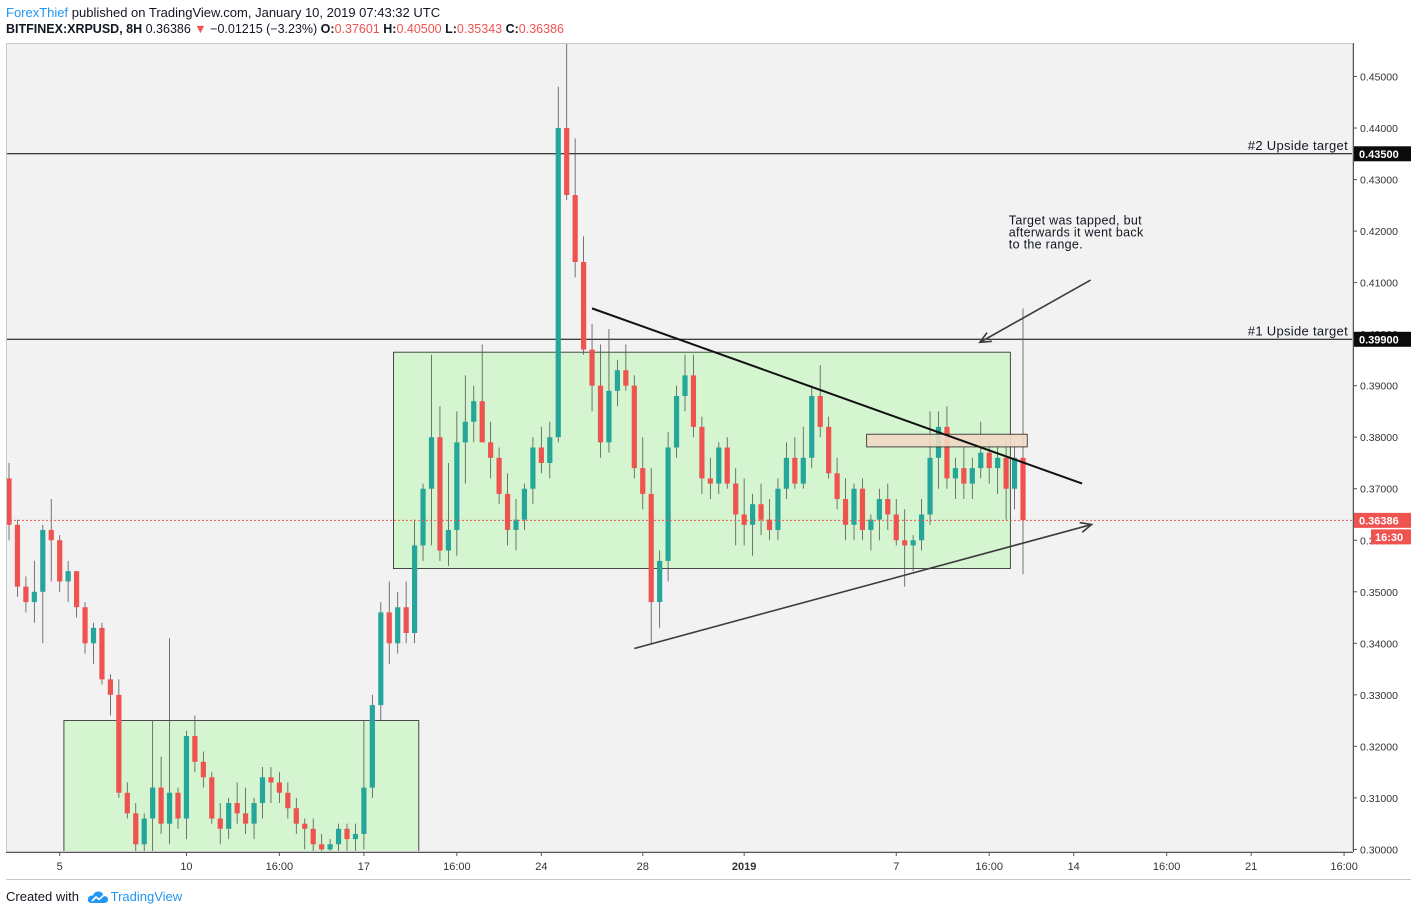  Describe the element at coordinates (643, 867) in the screenshot. I see `time-axis-tick-label: 28` at that location.